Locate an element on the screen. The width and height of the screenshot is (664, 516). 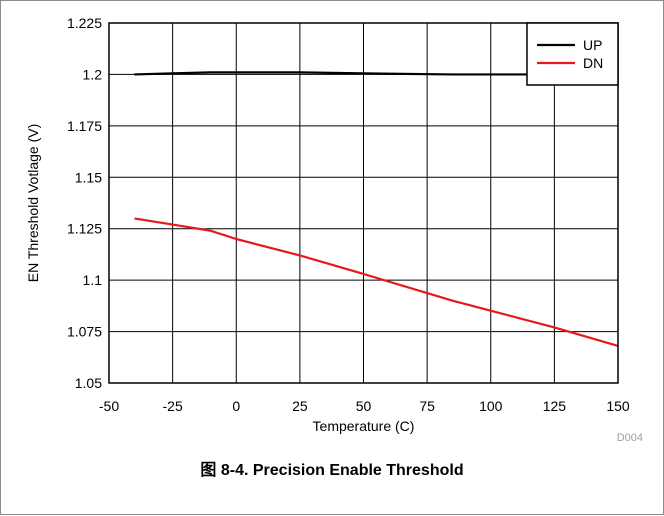
y-tick-label: 1.05 is located at coordinates (88, 383).